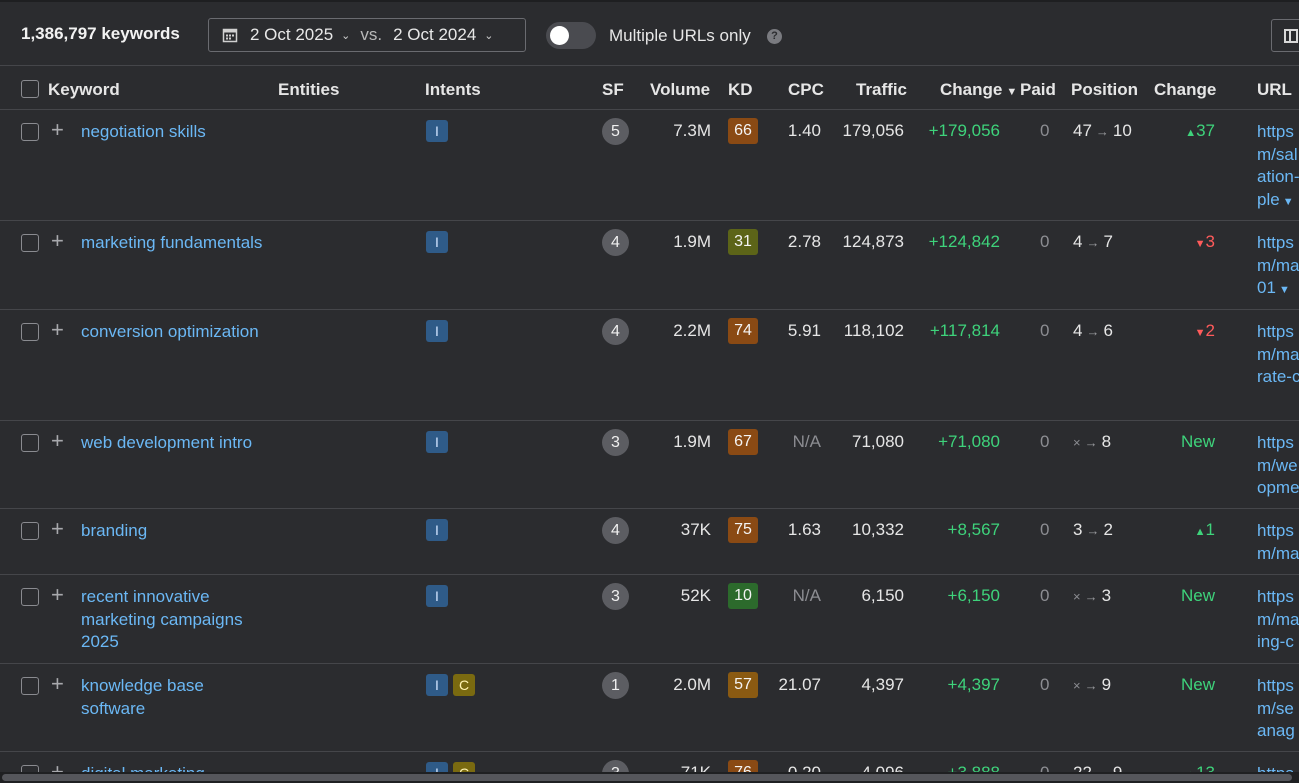 This screenshot has width=1299, height=783. I want to click on col-position: Position, so click(1105, 89).